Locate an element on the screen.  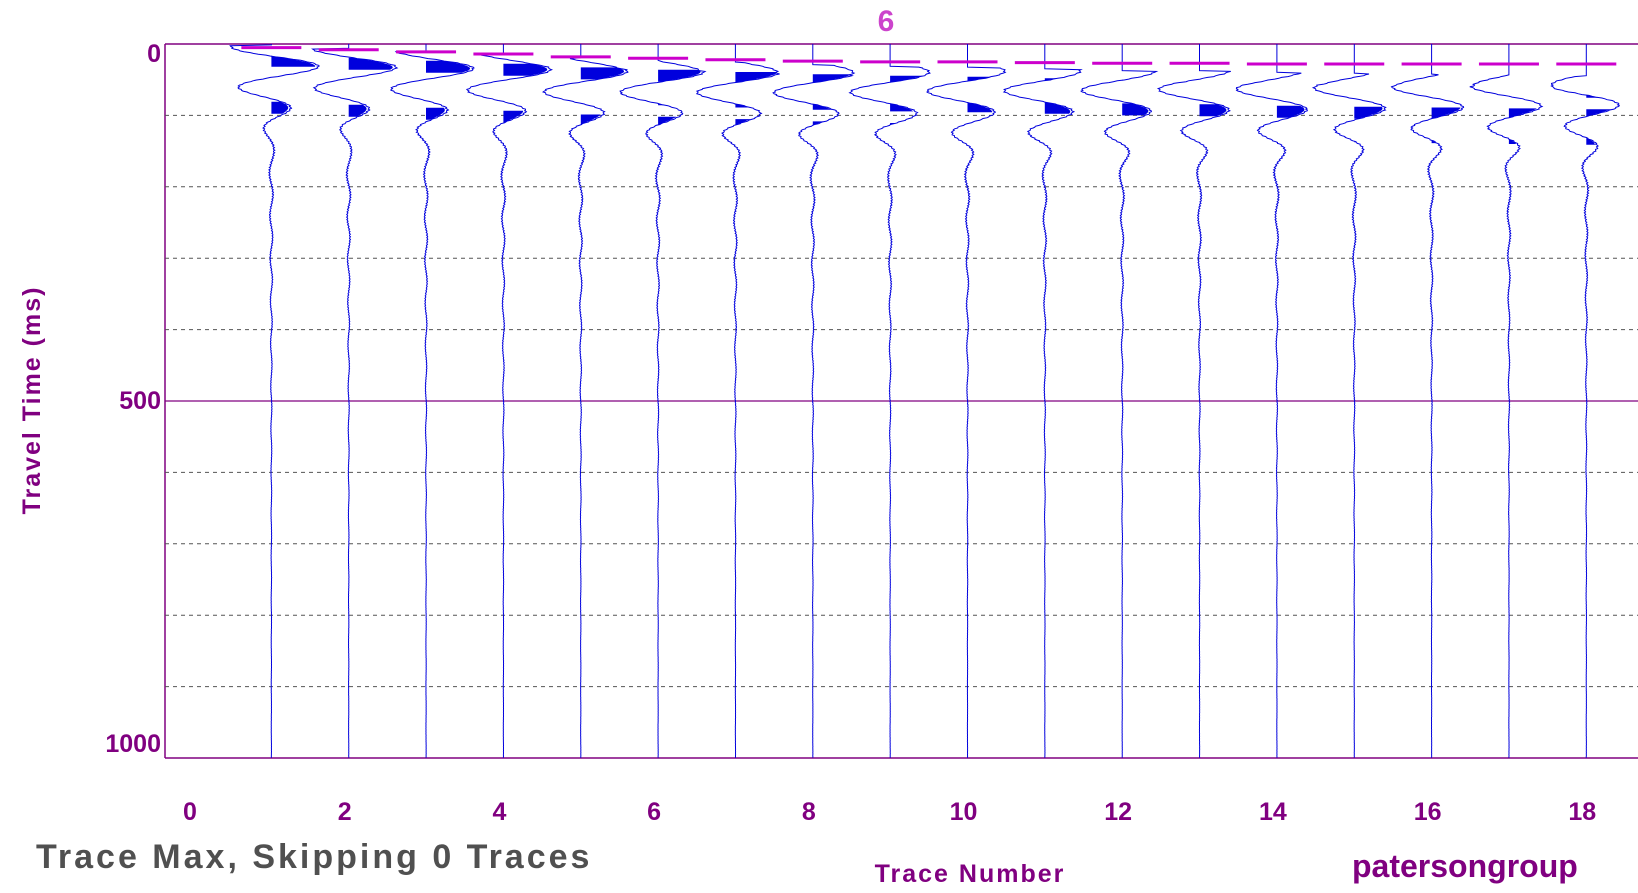
x-tick-label: 18 is located at coordinates (1582, 812).